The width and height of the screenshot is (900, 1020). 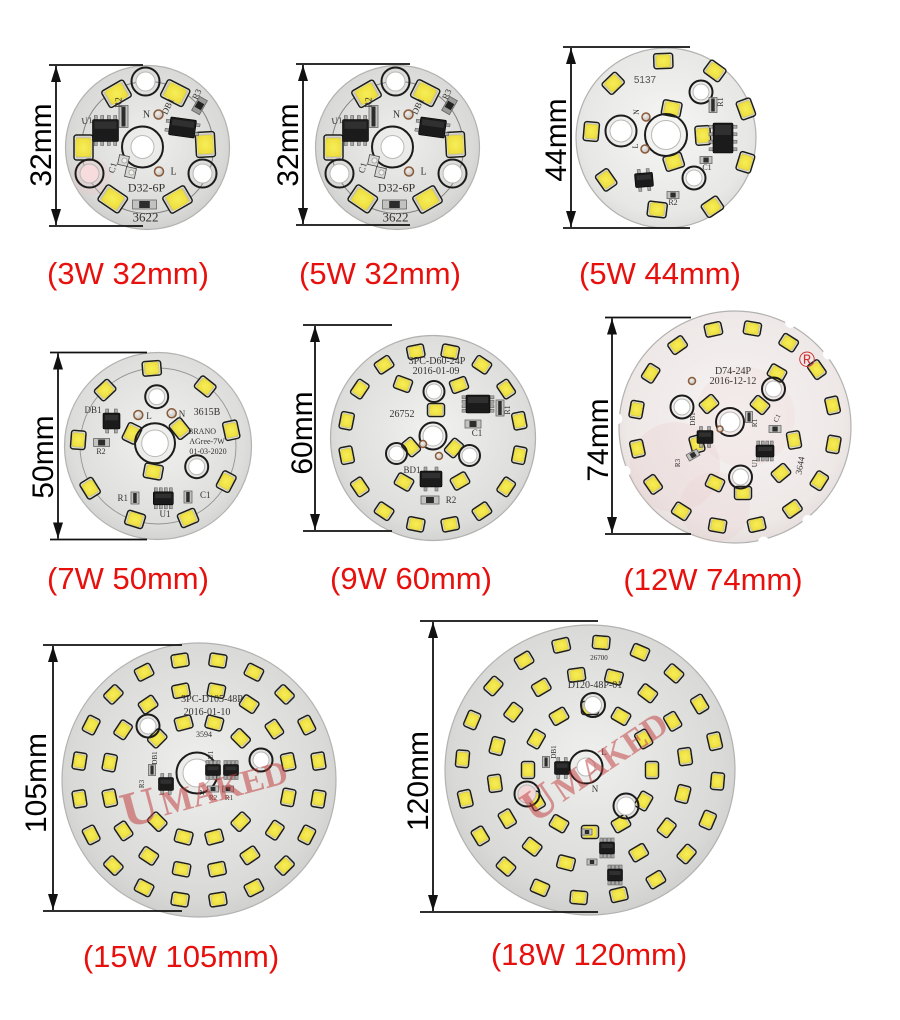 I want to click on svg-text: (7W 50mm), so click(x=128, y=578).